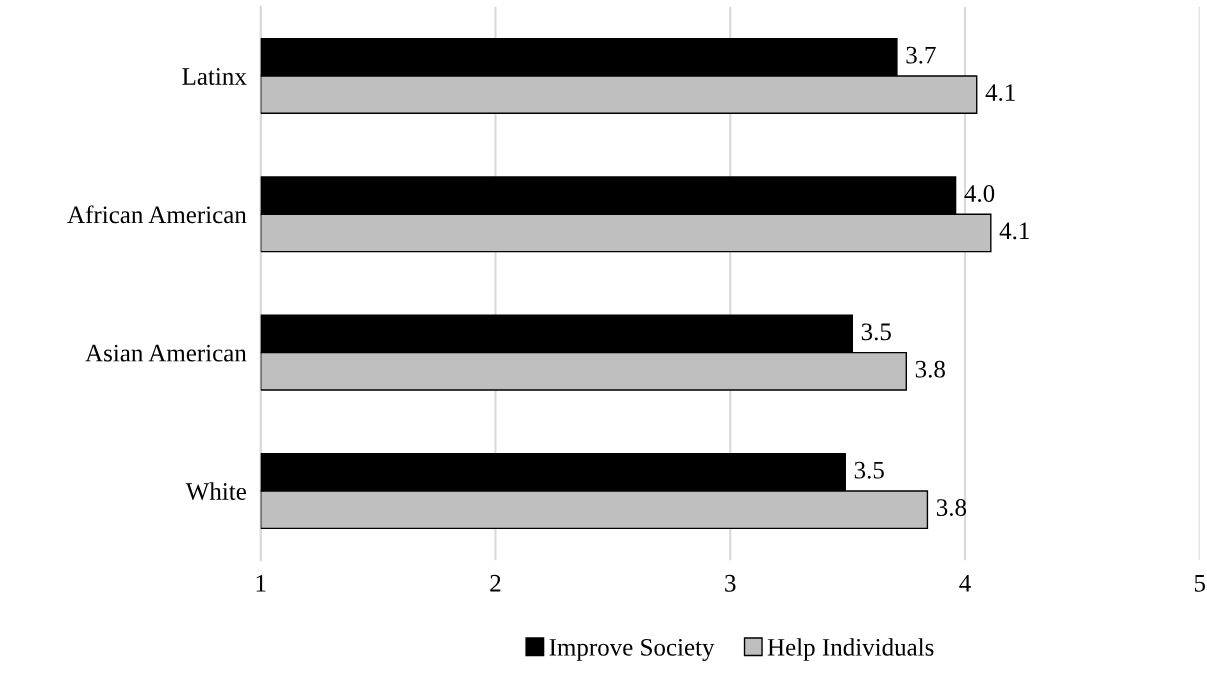 This screenshot has width=1207, height=679. What do you see at coordinates (495, 583) in the screenshot?
I see `x-tick-label: 2` at bounding box center [495, 583].